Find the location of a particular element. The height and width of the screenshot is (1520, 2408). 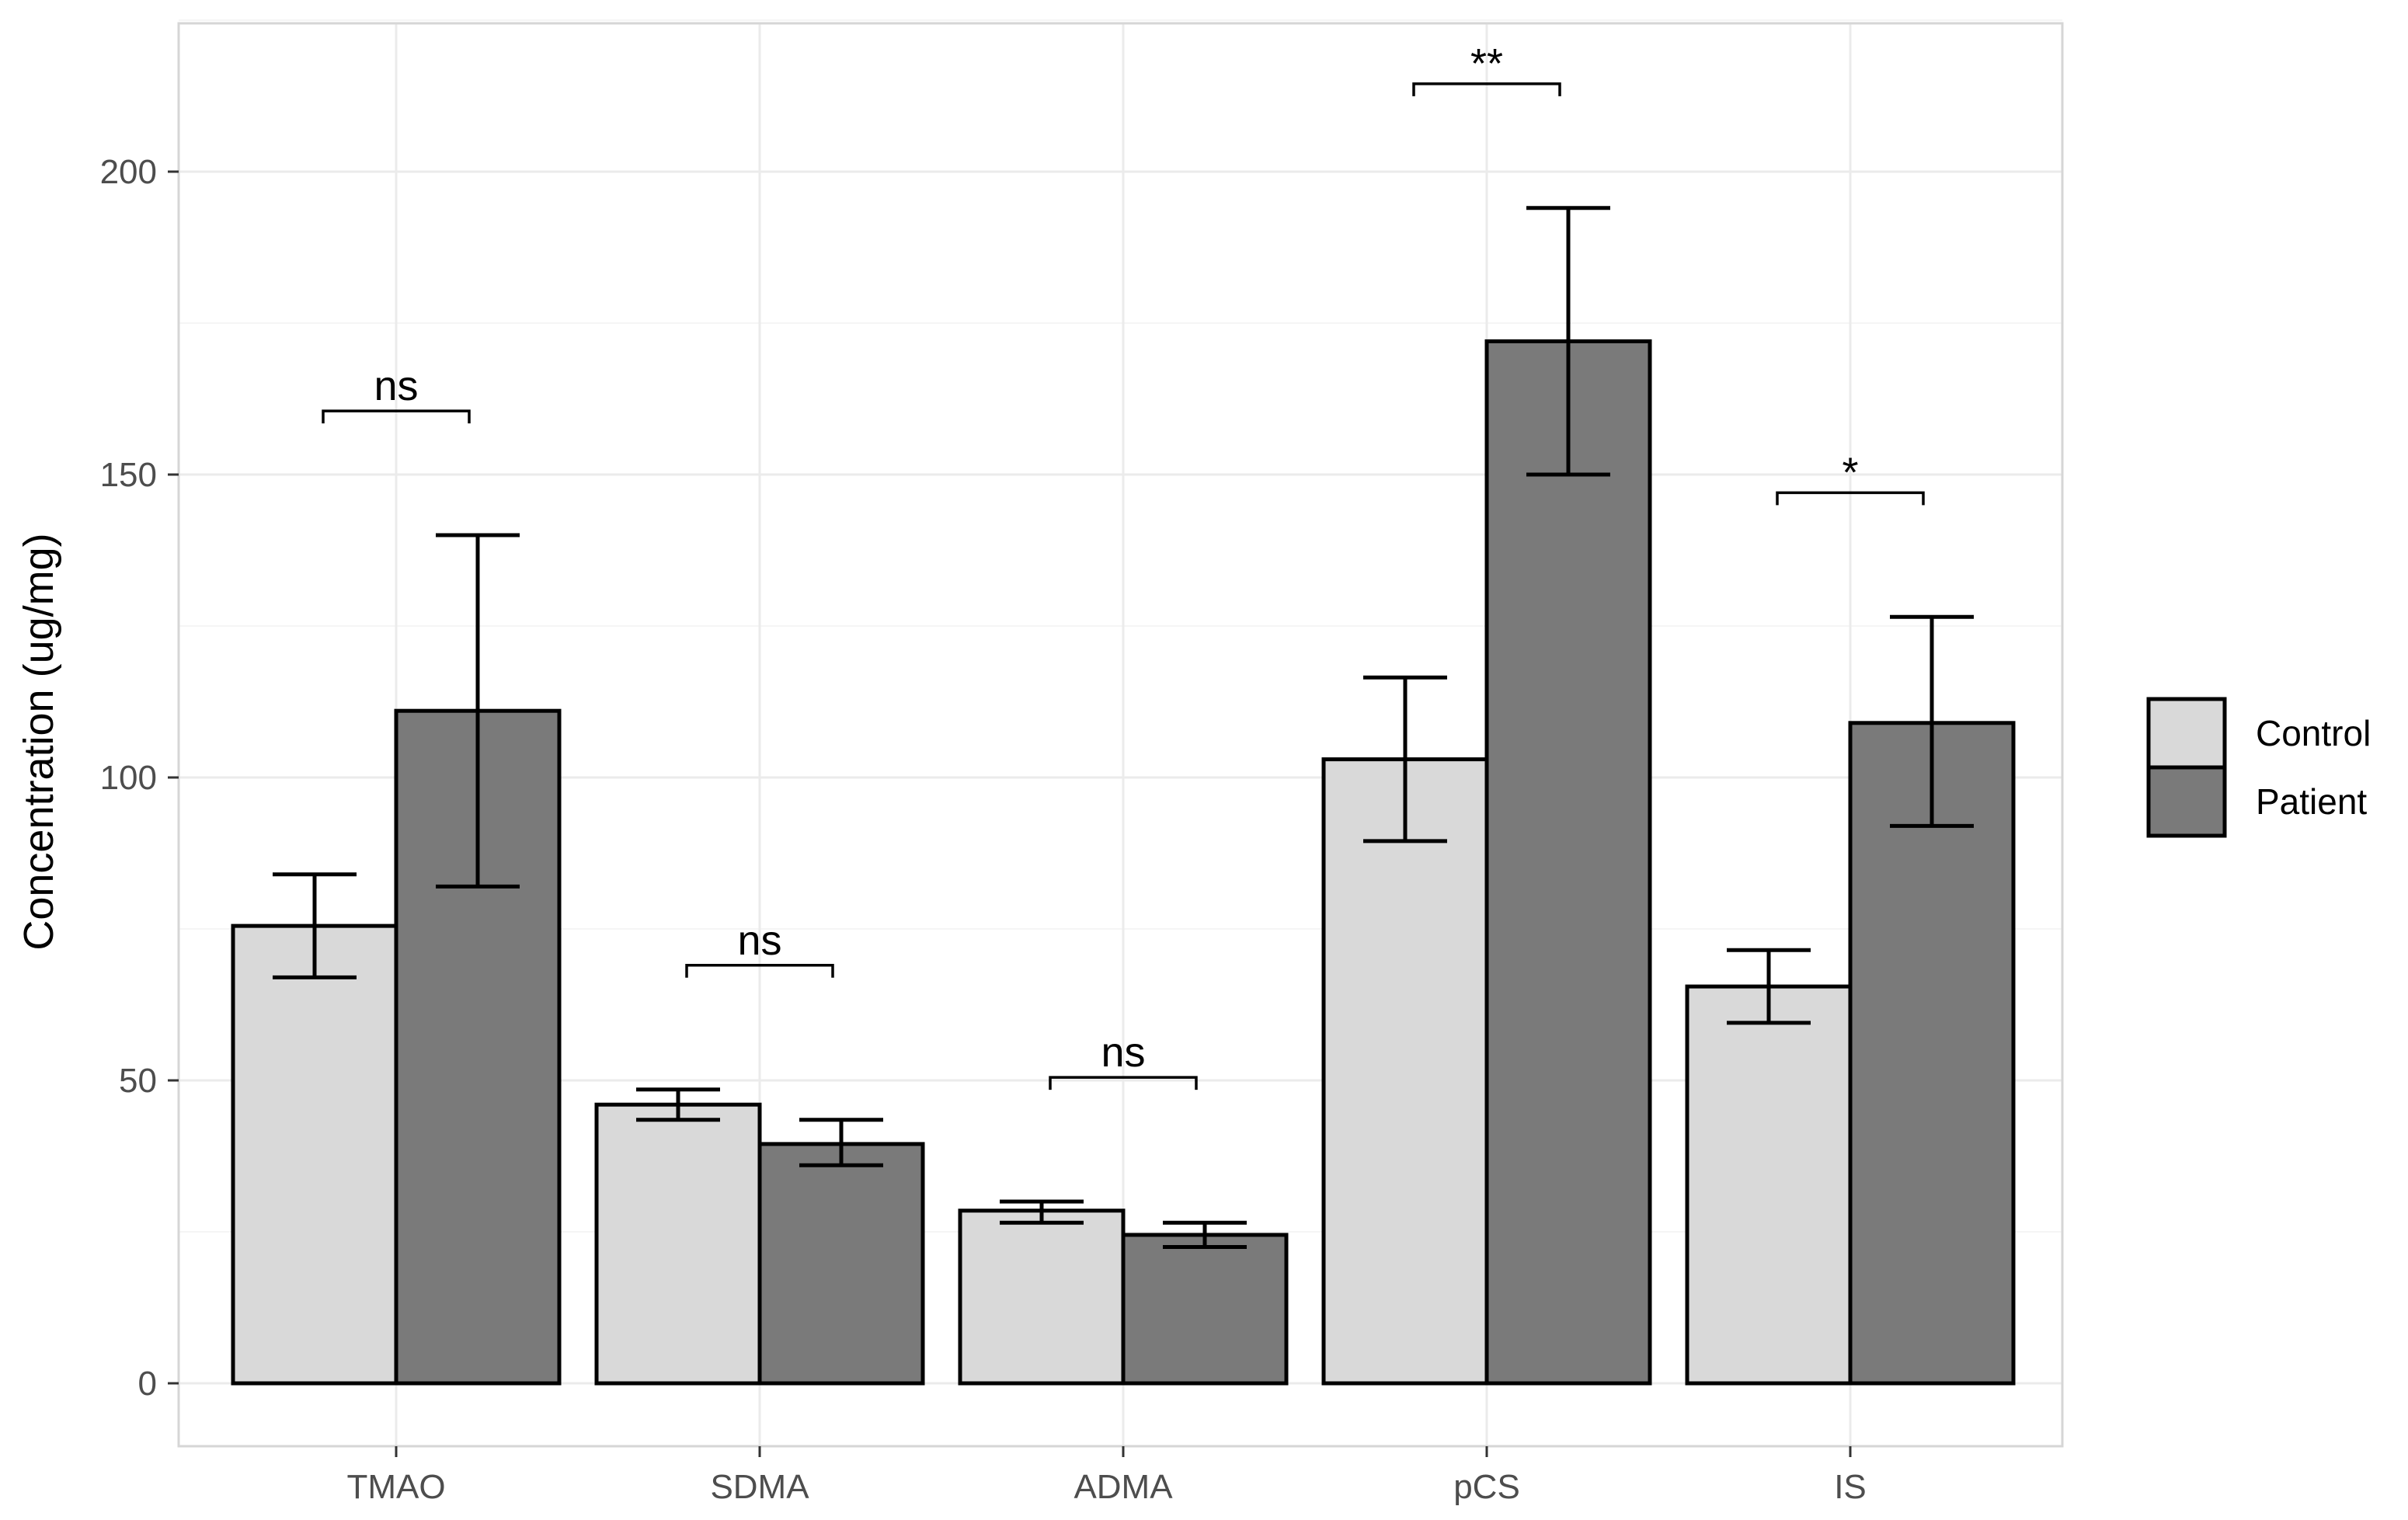

y-tick-label: 200 is located at coordinates (128, 172).